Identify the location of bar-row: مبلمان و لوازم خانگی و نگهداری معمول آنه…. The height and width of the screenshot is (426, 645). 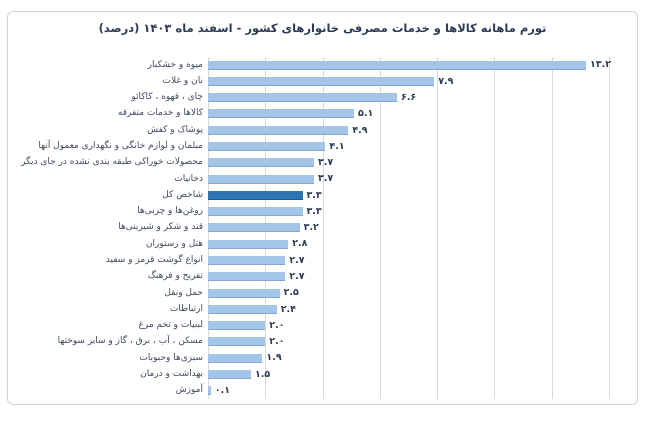
(318, 146).